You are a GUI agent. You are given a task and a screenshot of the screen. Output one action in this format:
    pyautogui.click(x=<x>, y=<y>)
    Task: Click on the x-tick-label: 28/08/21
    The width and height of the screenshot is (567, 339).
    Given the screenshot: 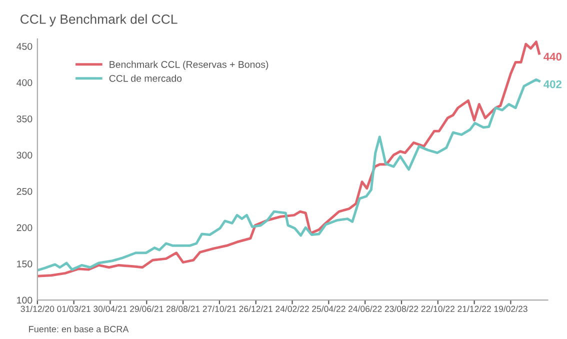 What is the action you would take?
    pyautogui.click(x=183, y=309)
    